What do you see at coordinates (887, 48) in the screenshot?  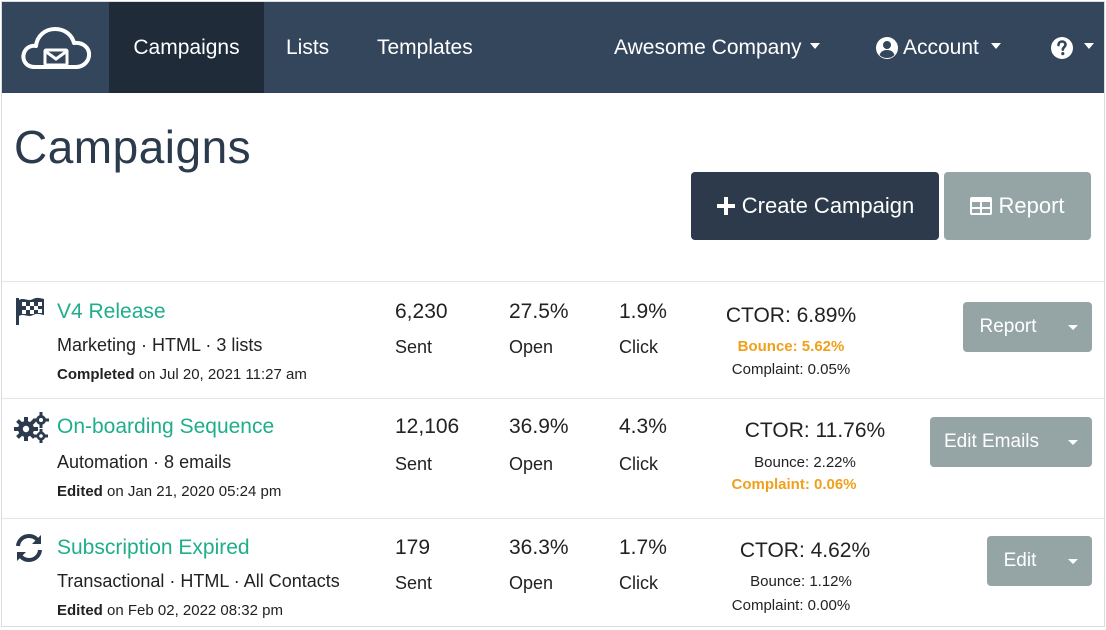 I see `user-circle-icon` at bounding box center [887, 48].